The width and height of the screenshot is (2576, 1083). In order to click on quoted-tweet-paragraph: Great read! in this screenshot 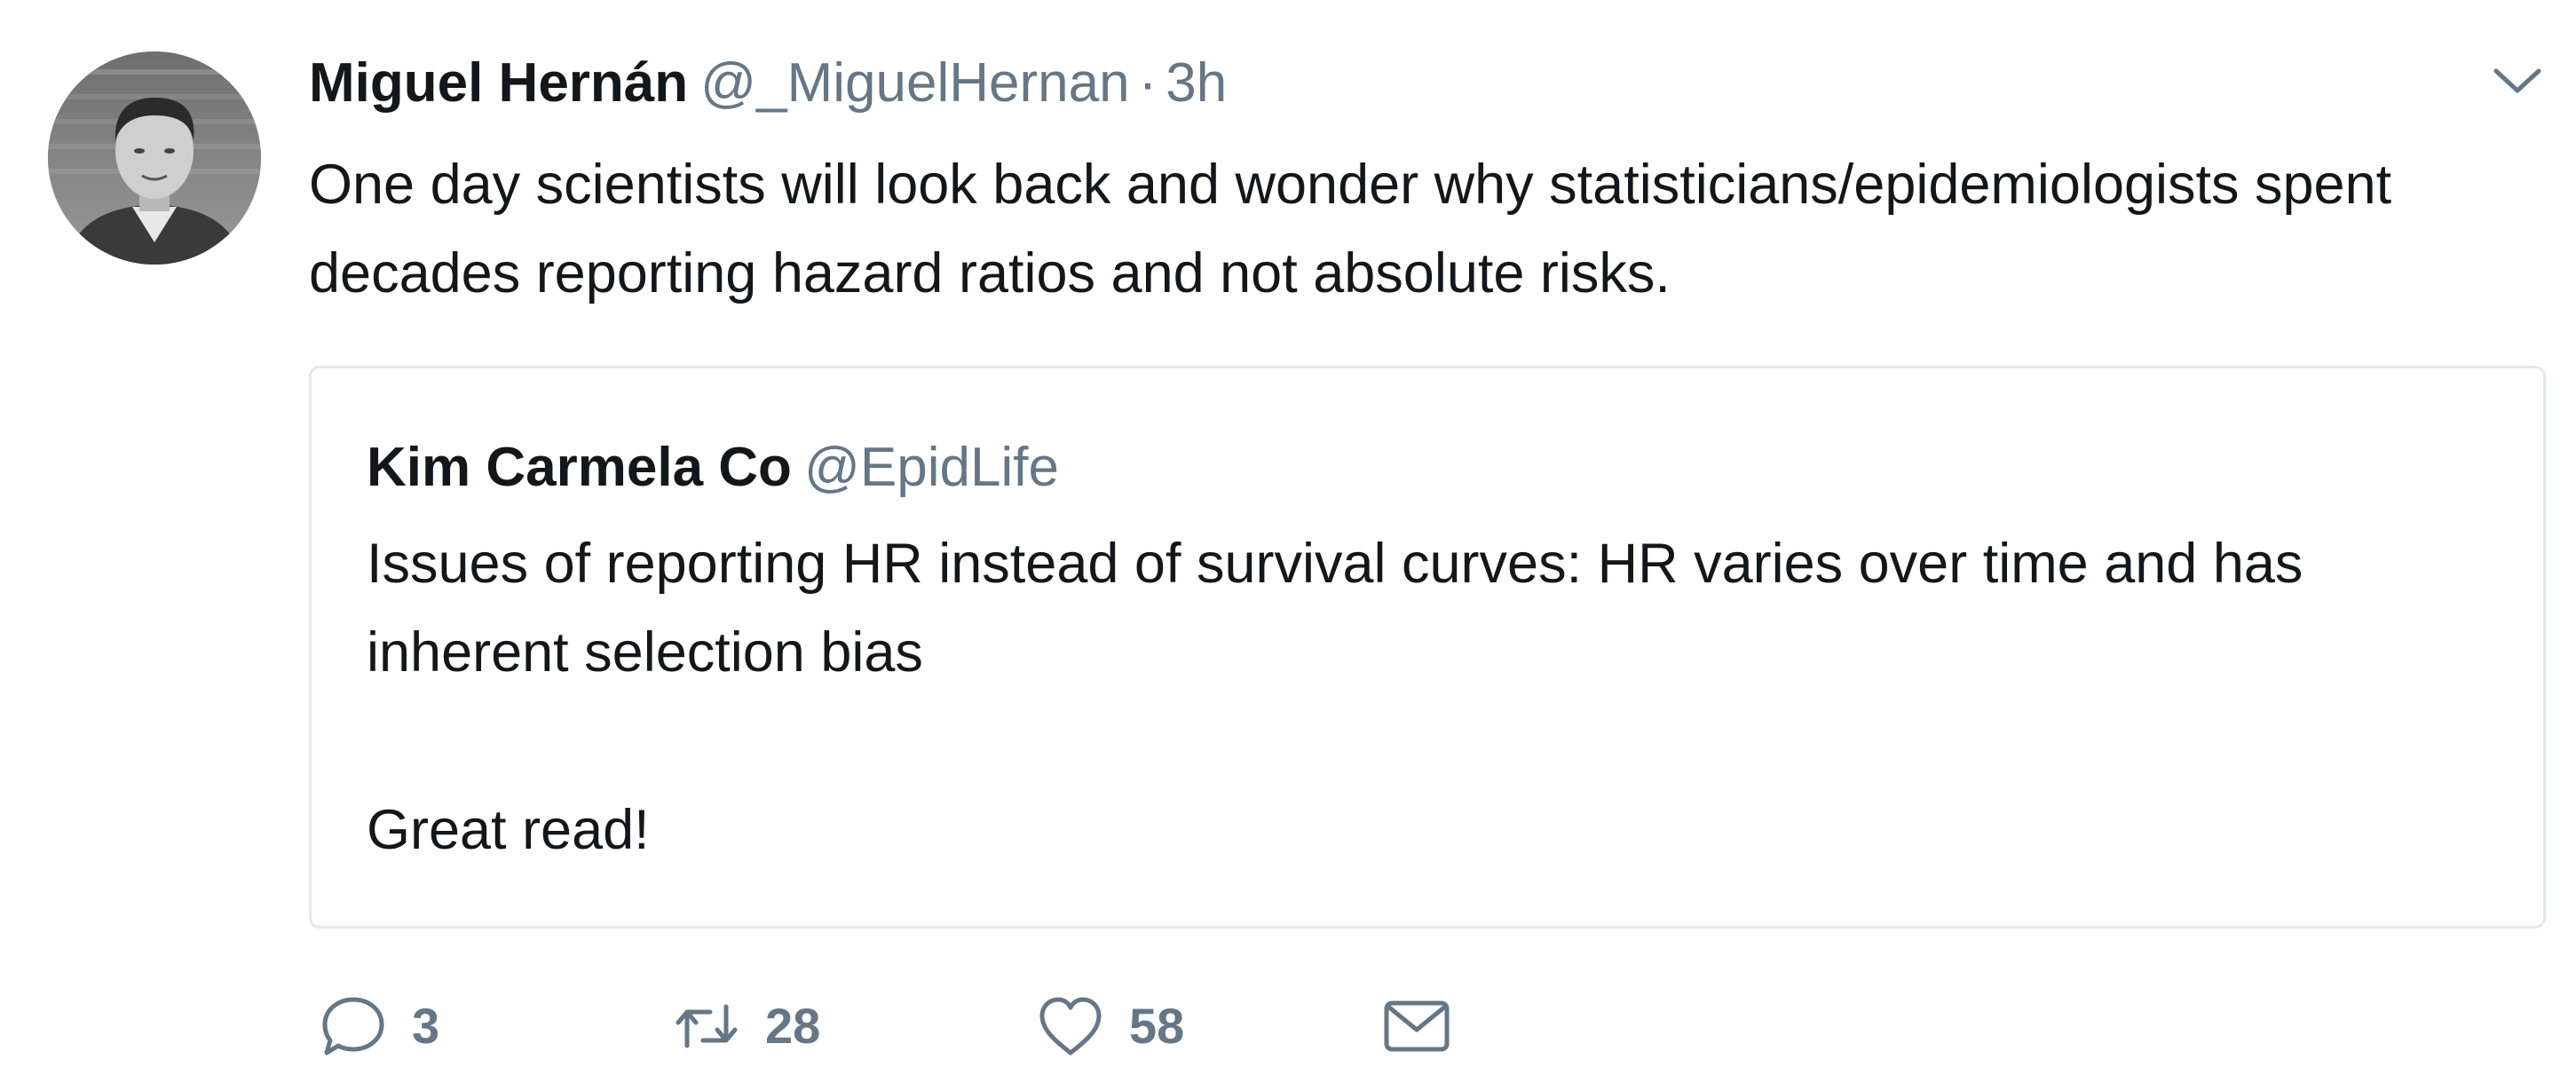, I will do `click(508, 830)`.